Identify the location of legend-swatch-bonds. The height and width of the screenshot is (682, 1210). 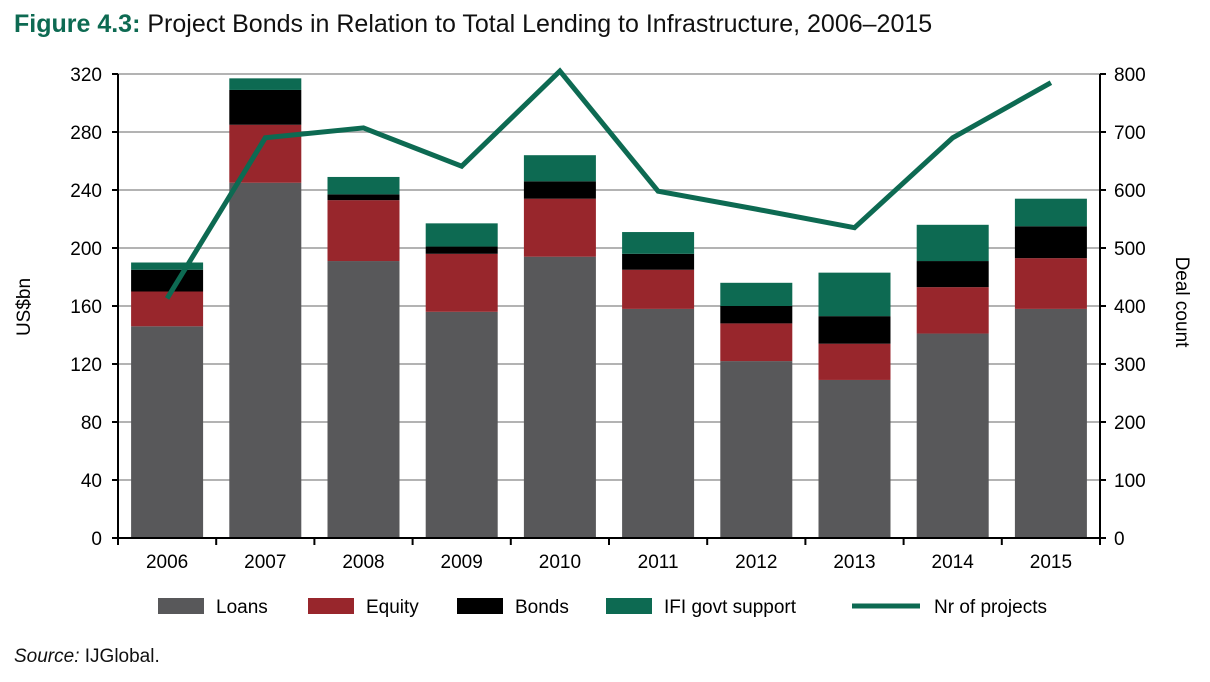
(480, 606).